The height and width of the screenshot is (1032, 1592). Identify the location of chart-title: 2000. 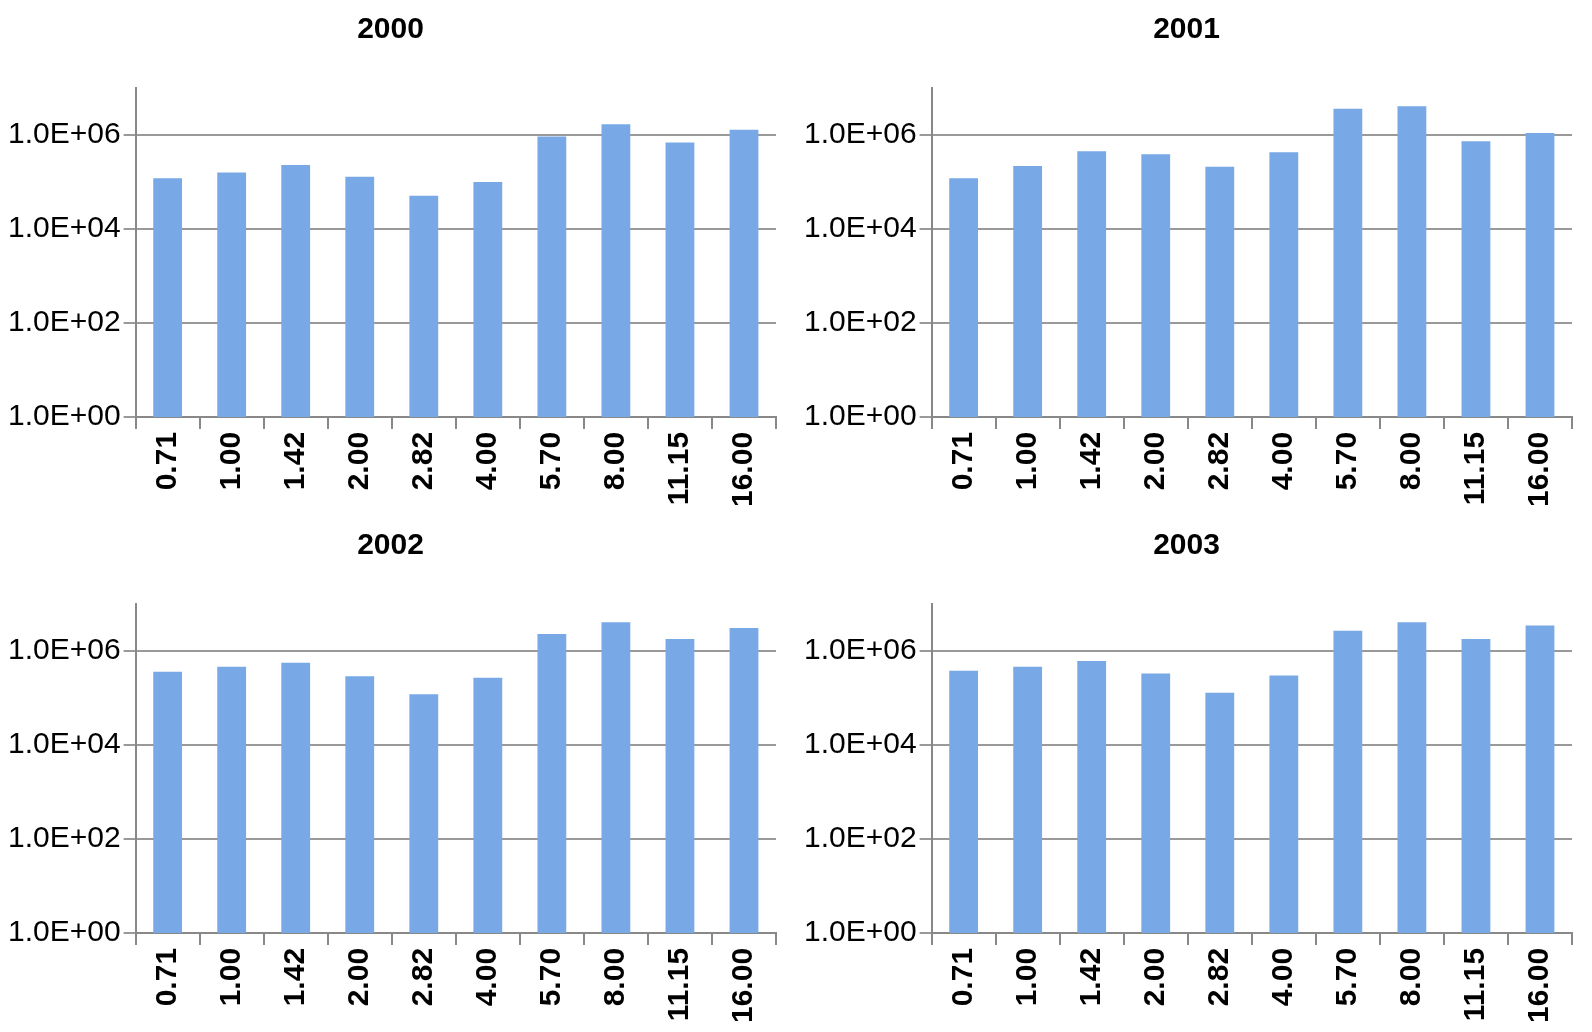
(390, 28).